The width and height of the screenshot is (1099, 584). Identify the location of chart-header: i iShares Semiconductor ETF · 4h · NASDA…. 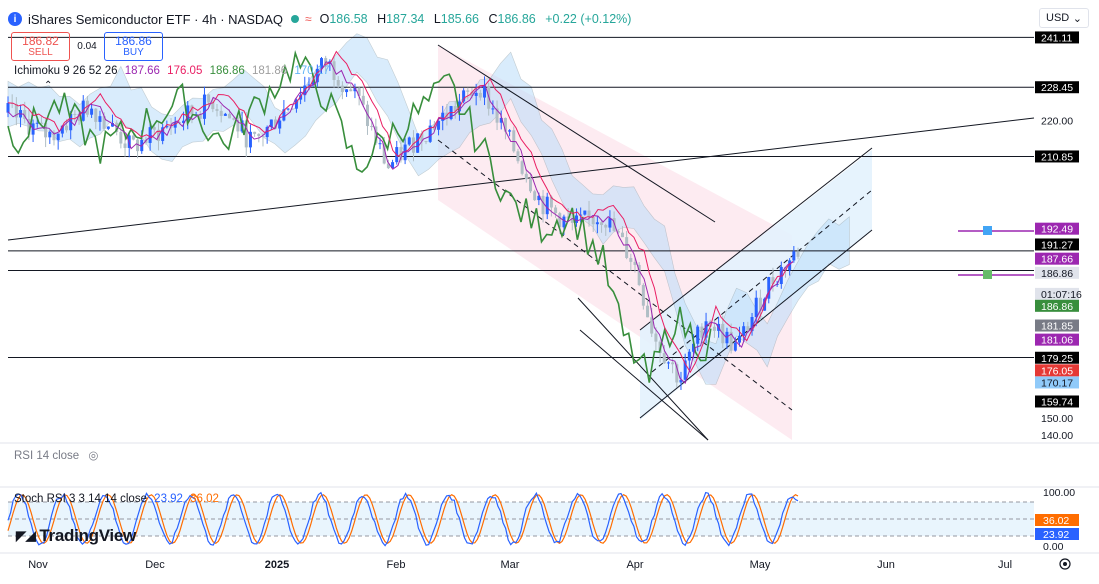
(319, 19).